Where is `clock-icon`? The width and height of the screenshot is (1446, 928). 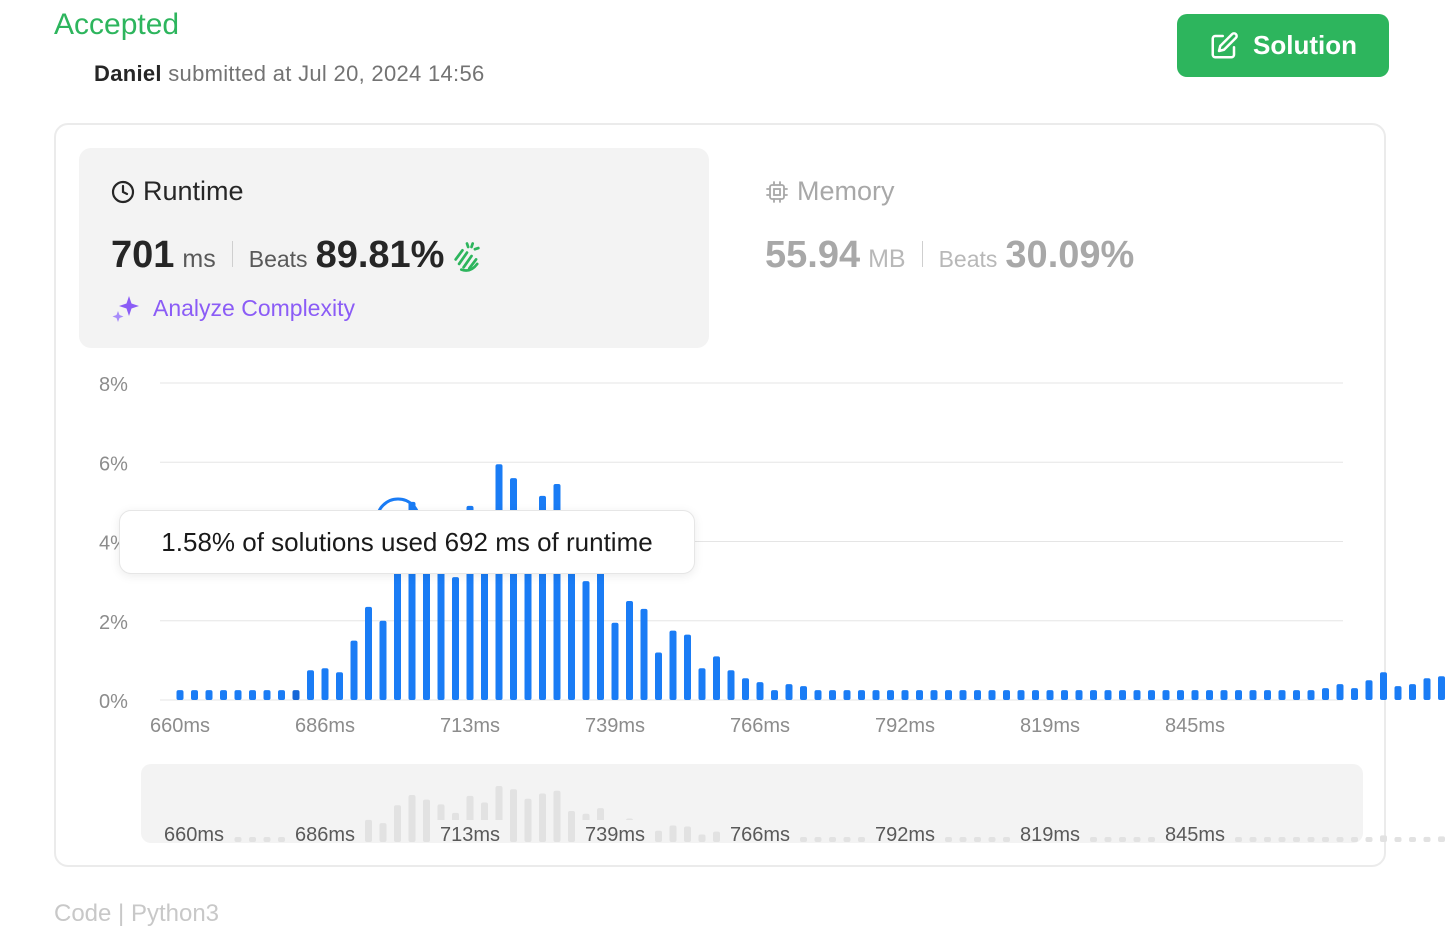 clock-icon is located at coordinates (123, 192).